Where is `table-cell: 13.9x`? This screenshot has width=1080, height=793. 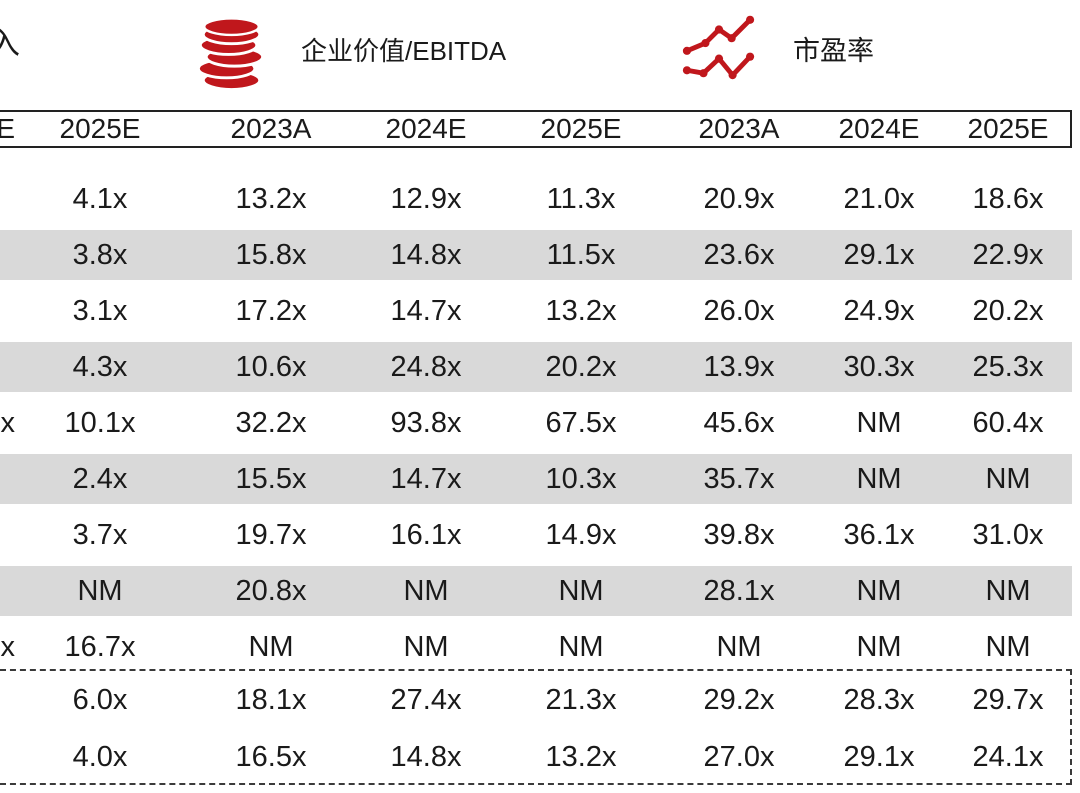 table-cell: 13.9x is located at coordinates (739, 366).